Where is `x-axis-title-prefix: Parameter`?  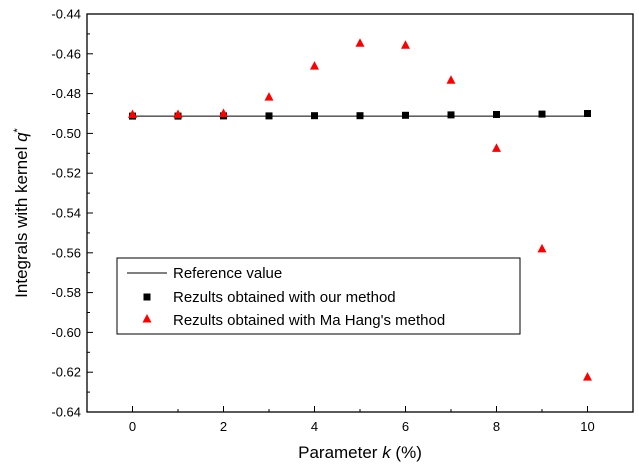 x-axis-title-prefix: Parameter is located at coordinates (340, 452).